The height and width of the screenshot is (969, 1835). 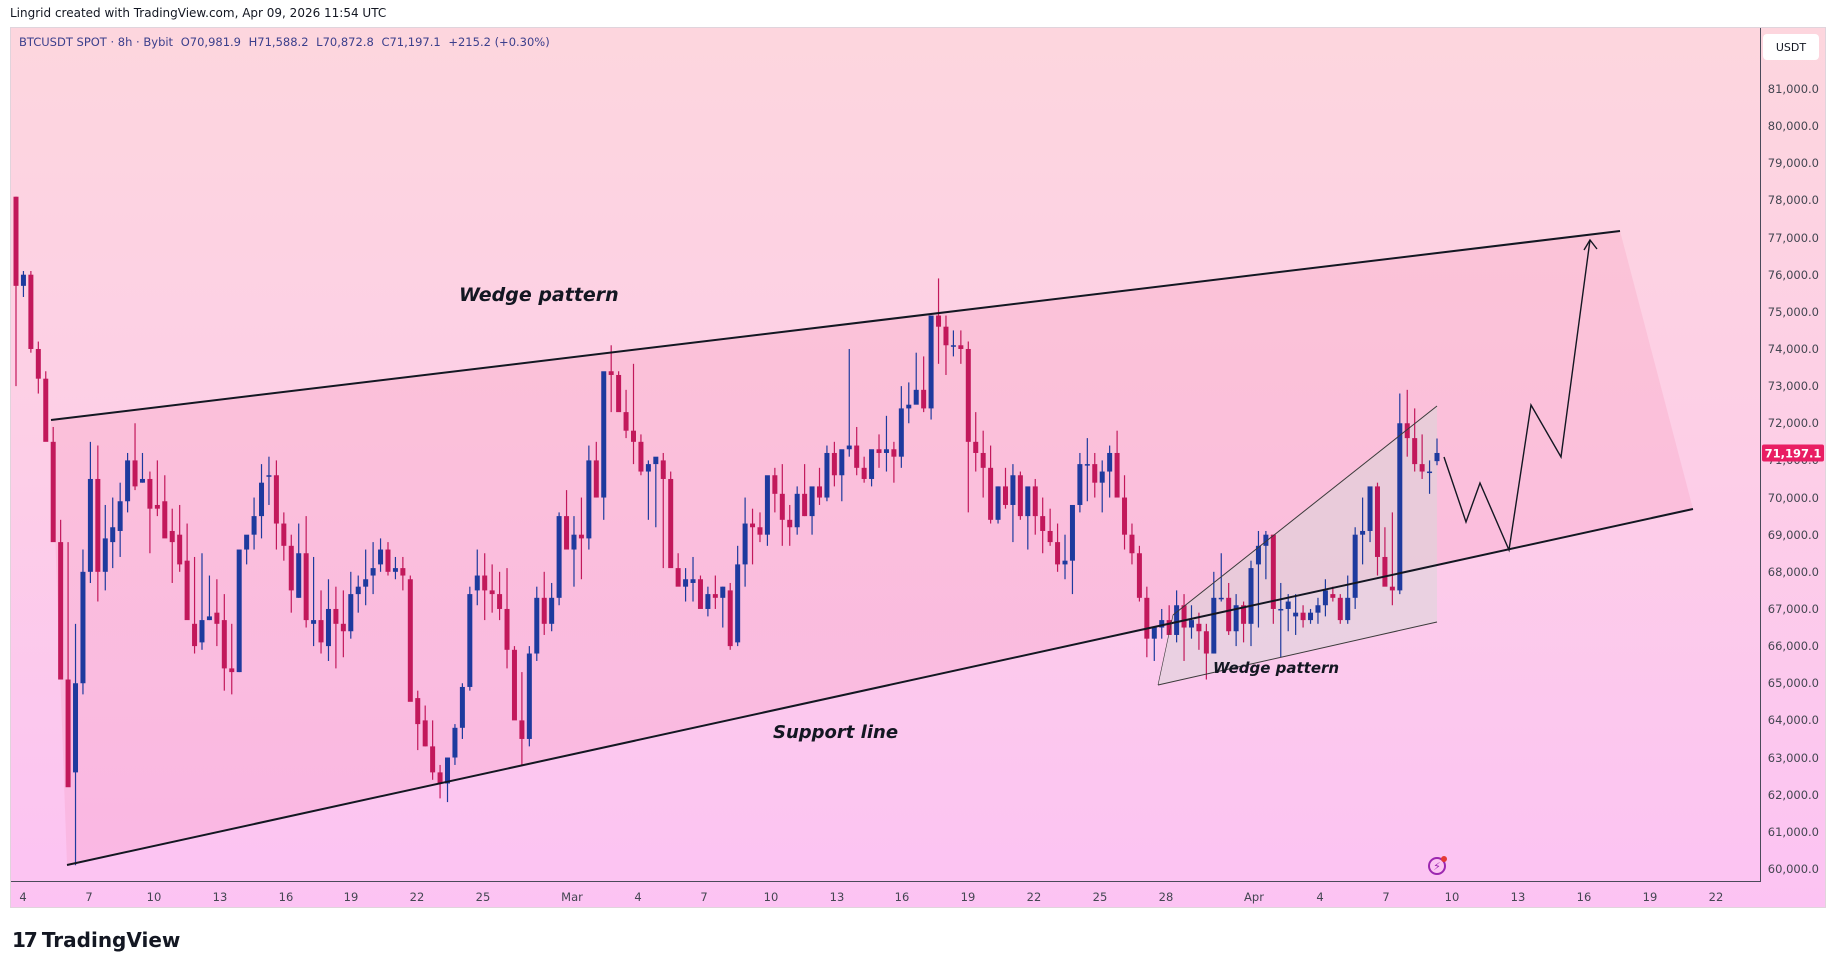 What do you see at coordinates (1793, 386) in the screenshot?
I see `price-tick-label: 73,000.0` at bounding box center [1793, 386].